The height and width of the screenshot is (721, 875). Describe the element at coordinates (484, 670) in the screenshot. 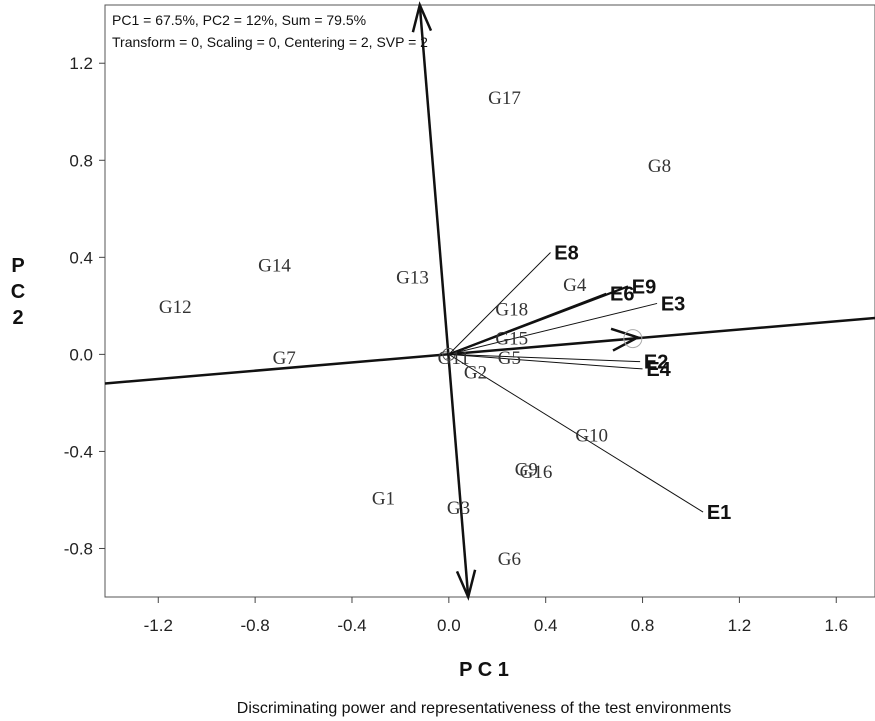

I see `x-axis-title: P C 1` at that location.